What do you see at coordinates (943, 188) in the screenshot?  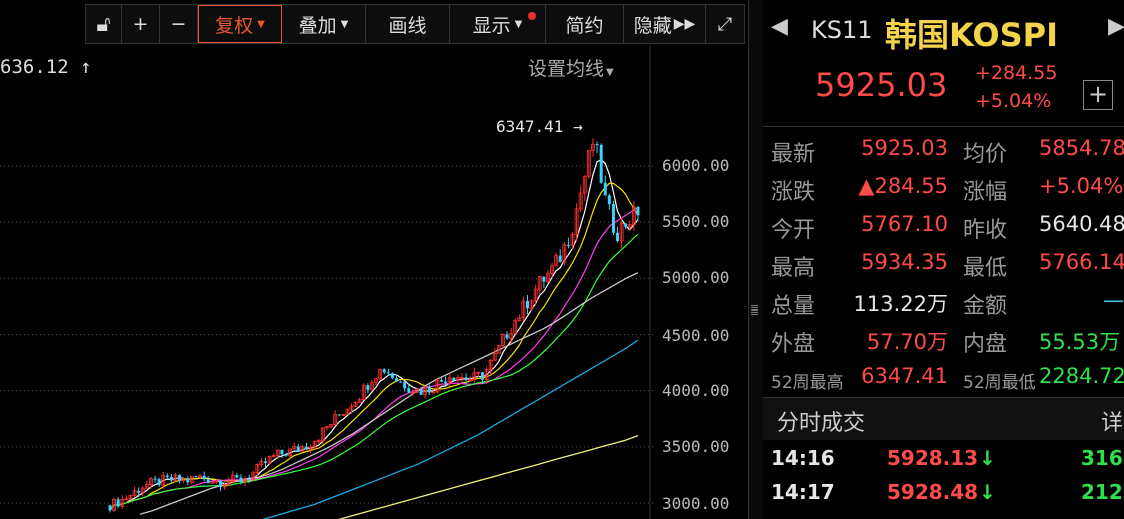 I see `quote-row: 涨跌 ▲284.55 涨幅 +5.04%` at bounding box center [943, 188].